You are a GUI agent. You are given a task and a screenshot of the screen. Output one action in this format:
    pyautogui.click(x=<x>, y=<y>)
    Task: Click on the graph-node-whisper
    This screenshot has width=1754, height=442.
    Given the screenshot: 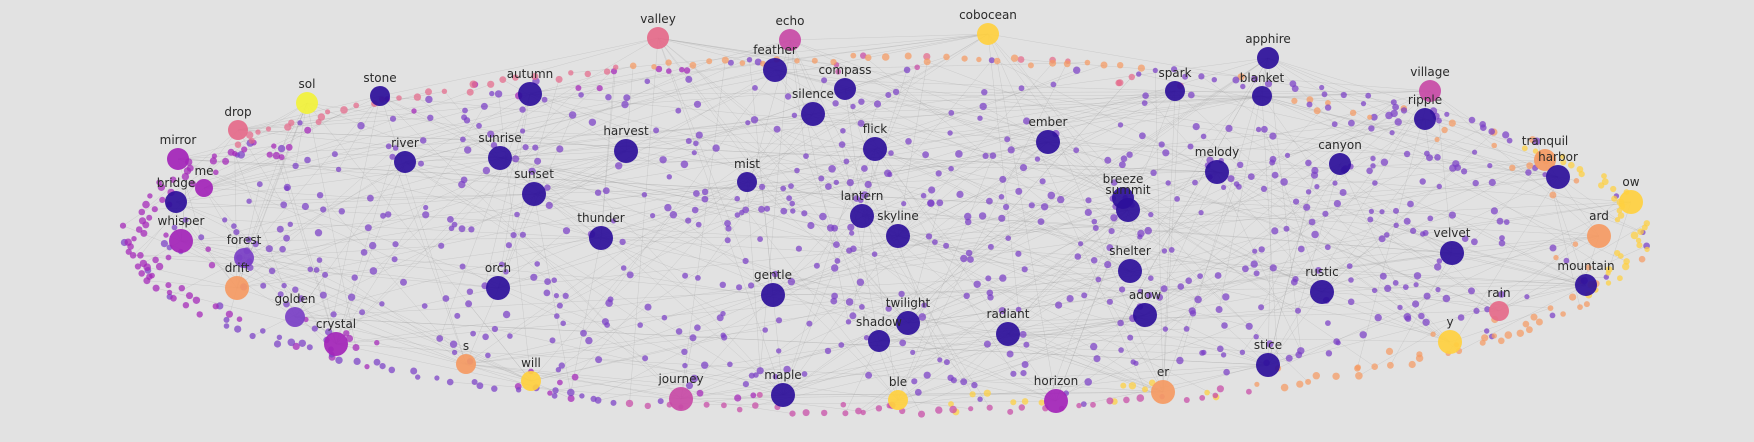 What is the action you would take?
    pyautogui.click(x=181, y=241)
    